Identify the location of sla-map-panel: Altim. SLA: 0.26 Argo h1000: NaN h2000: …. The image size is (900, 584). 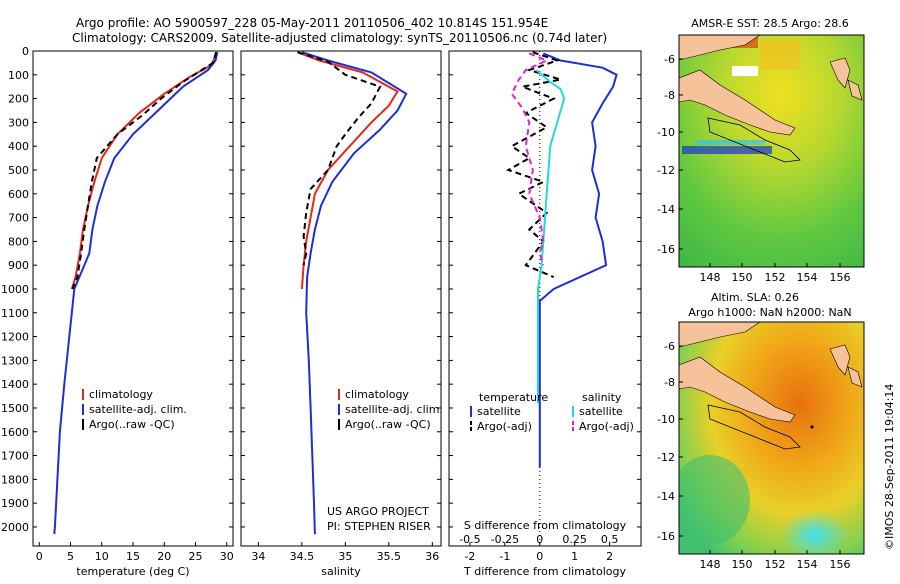
(761, 431).